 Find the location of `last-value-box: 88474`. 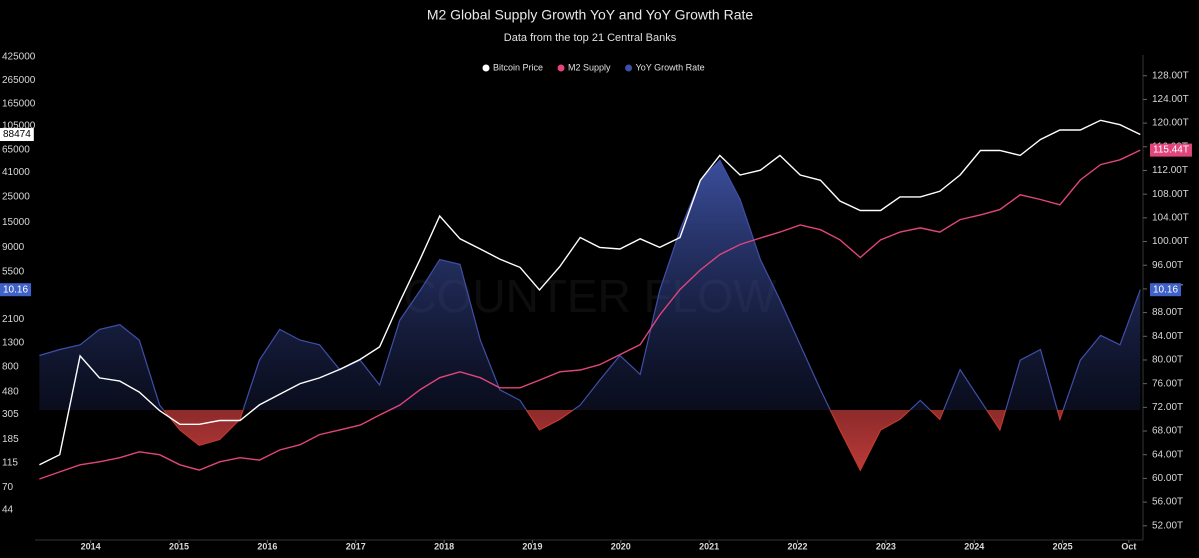

last-value-box: 88474 is located at coordinates (17, 135).